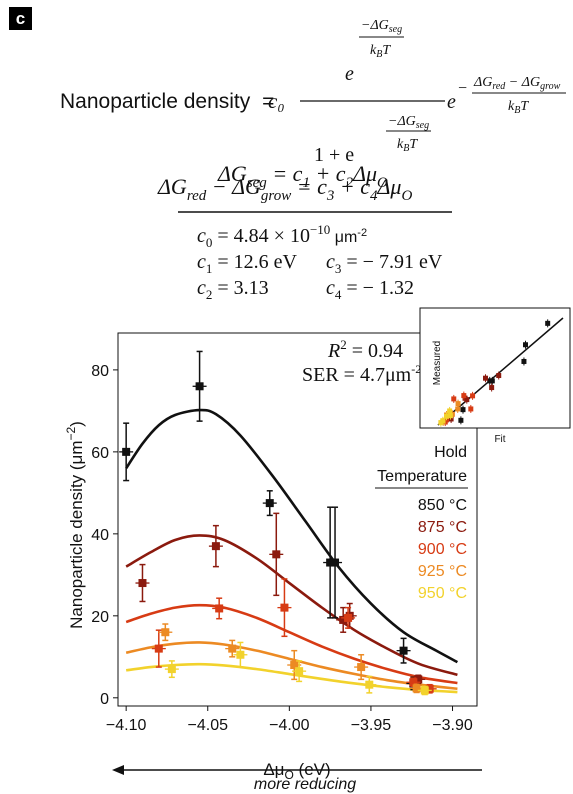 The image size is (573, 794). Describe the element at coordinates (334, 155) in the screenshot. I see `denominator: 1 + e` at that location.